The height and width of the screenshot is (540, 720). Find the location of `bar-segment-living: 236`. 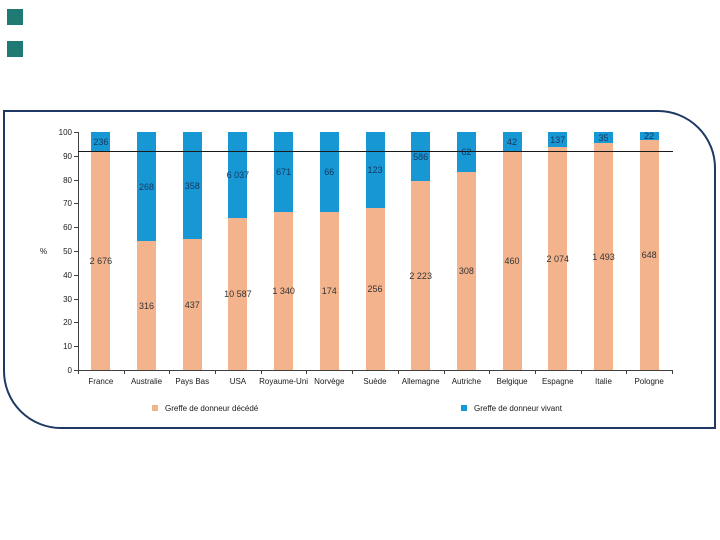

bar-segment-living: 236 is located at coordinates (101, 141).